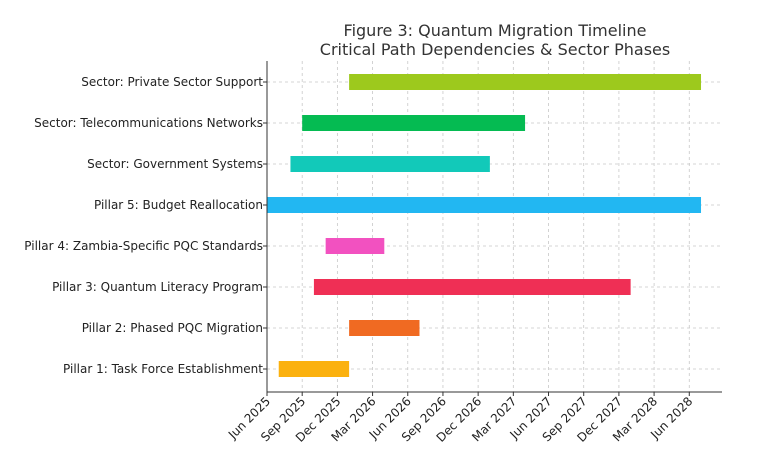 The height and width of the screenshot is (462, 766). I want to click on y-tick-label: Pillar 2: Phased PQC Migration, so click(172, 328).